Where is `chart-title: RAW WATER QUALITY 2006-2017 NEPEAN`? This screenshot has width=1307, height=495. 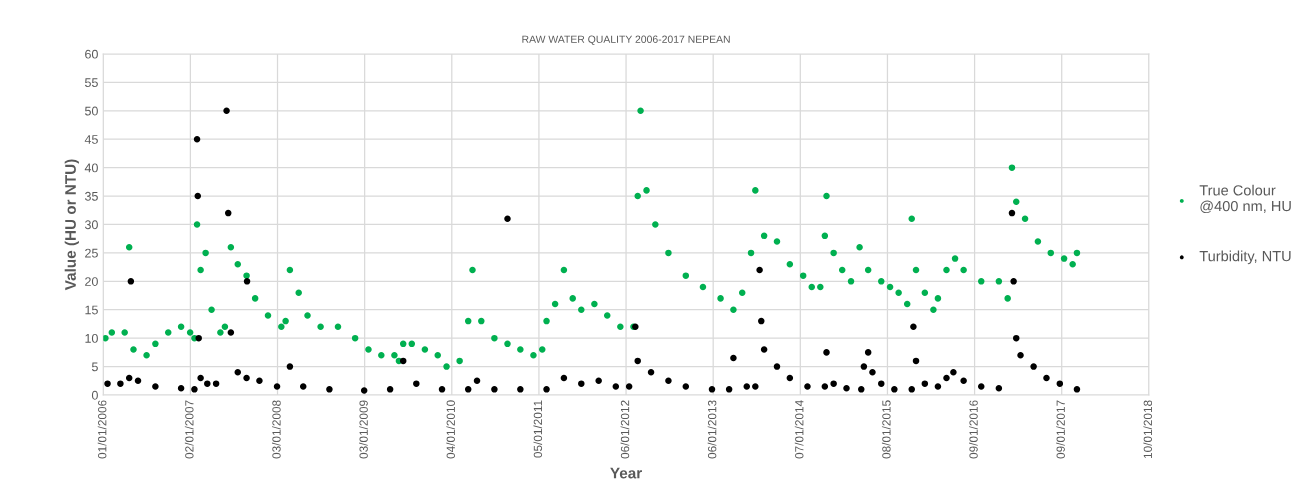
chart-title: RAW WATER QUALITY 2006-2017 NEPEAN is located at coordinates (626, 40).